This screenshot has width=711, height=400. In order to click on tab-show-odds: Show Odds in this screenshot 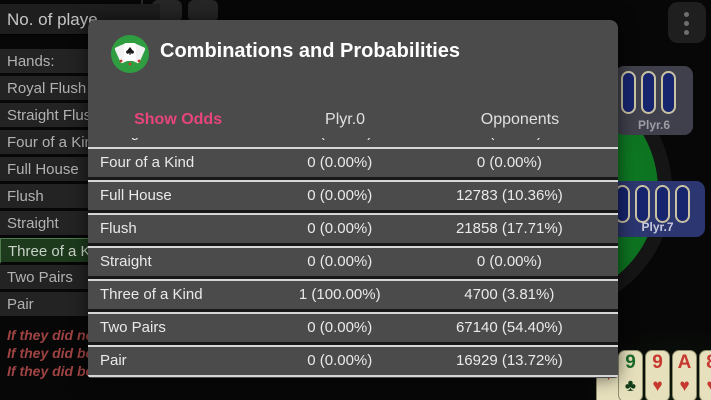, I will do `click(178, 119)`.